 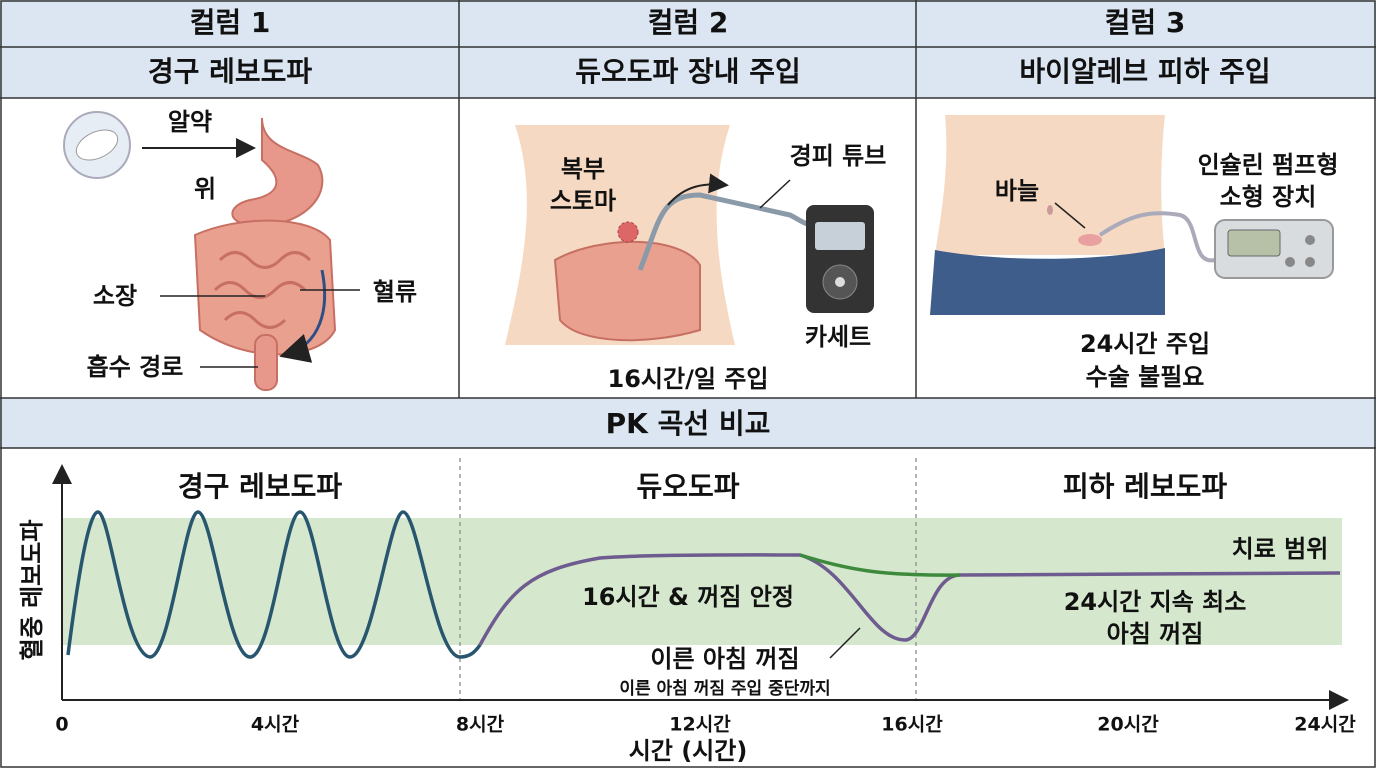 What do you see at coordinates (838, 156) in the screenshot?
I see `label: 경피 튜브` at bounding box center [838, 156].